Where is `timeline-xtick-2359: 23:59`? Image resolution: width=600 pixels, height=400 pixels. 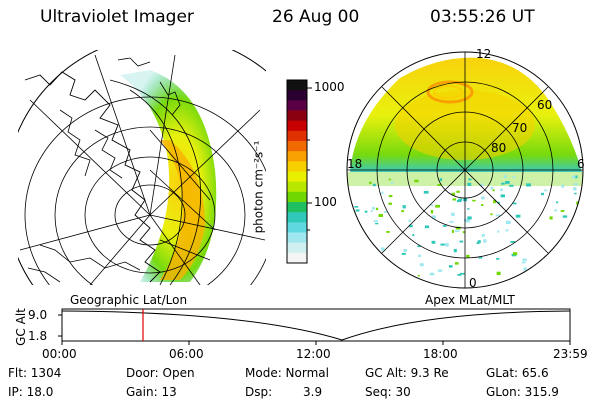 timeline-xtick-2359: 23:59 is located at coordinates (570, 354).